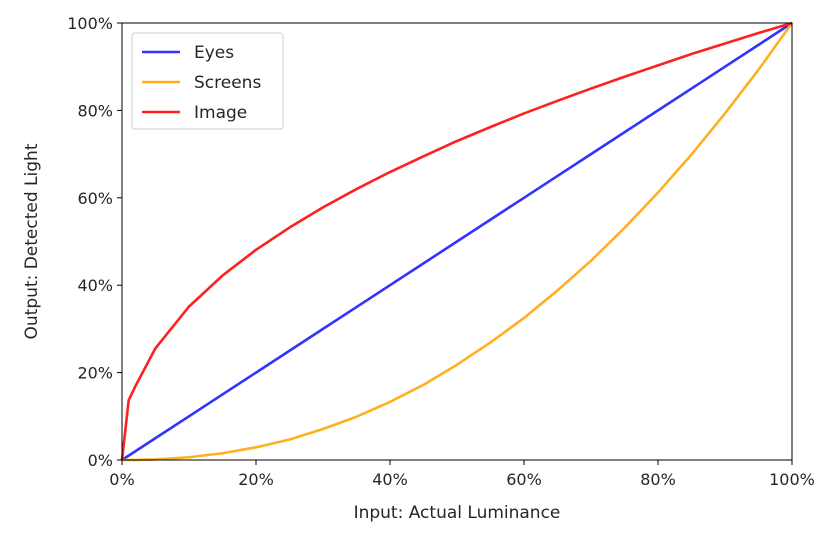  I want to click on y-tick-label: 100%, so click(90, 23).